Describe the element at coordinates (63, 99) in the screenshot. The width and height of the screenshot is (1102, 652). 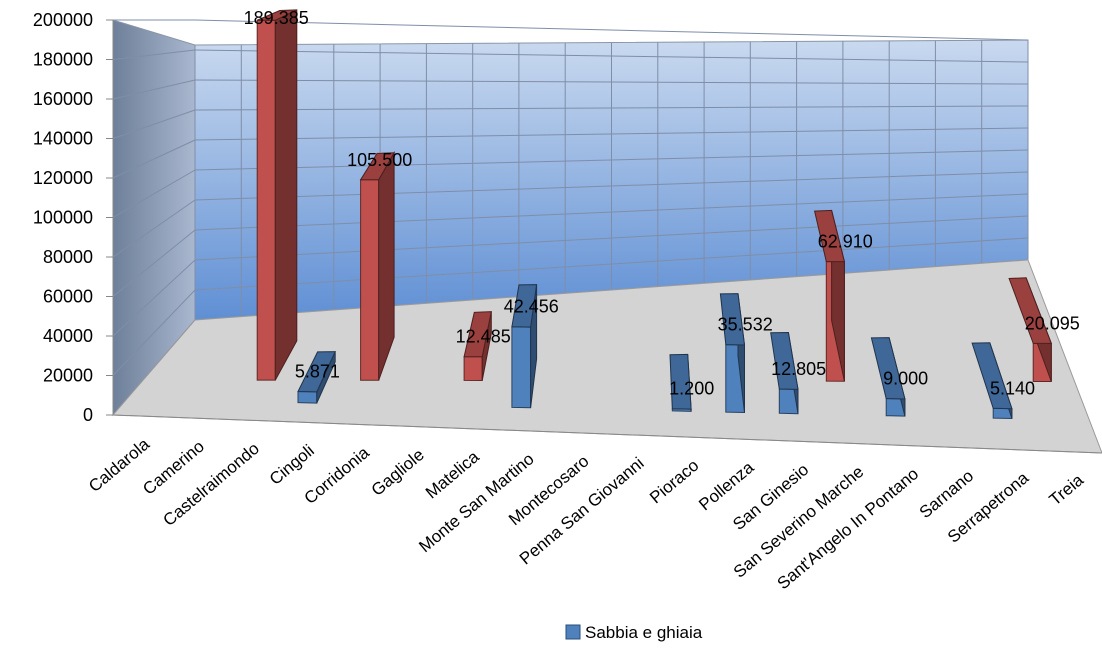
I see `y-tick-label: 160000` at that location.